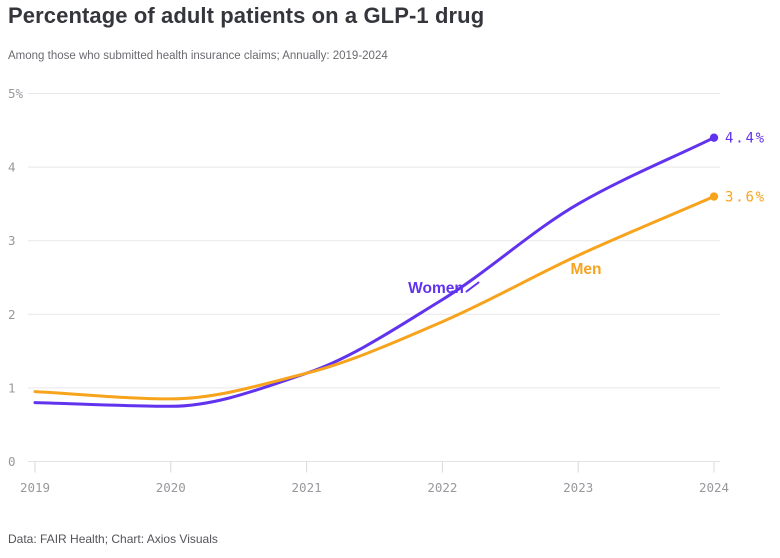  What do you see at coordinates (436, 288) in the screenshot?
I see `series-annotation-women: Women` at bounding box center [436, 288].